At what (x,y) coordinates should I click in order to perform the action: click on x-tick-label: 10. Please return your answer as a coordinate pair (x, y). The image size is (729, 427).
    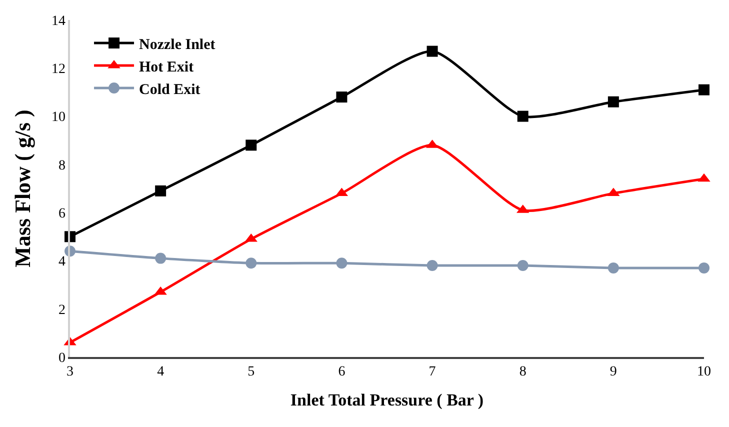
    Looking at the image, I should click on (704, 372).